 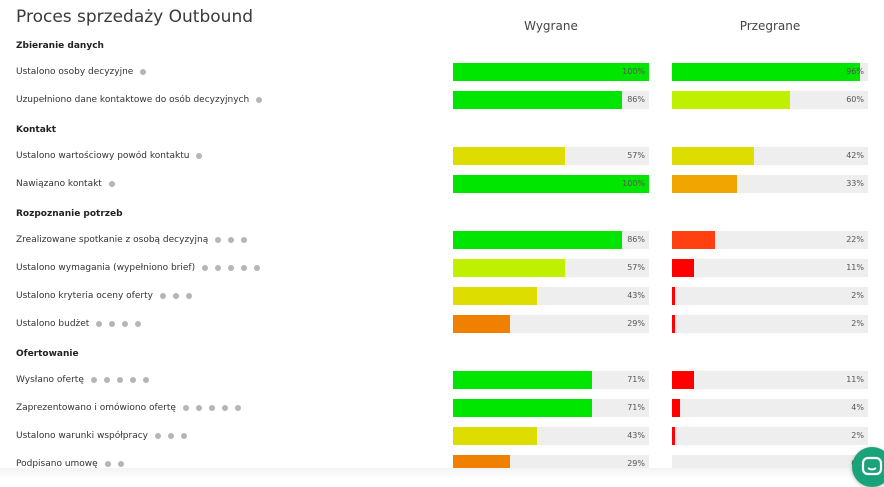 What do you see at coordinates (60, 46) in the screenshot?
I see `section-label: Zbieranie danych` at bounding box center [60, 46].